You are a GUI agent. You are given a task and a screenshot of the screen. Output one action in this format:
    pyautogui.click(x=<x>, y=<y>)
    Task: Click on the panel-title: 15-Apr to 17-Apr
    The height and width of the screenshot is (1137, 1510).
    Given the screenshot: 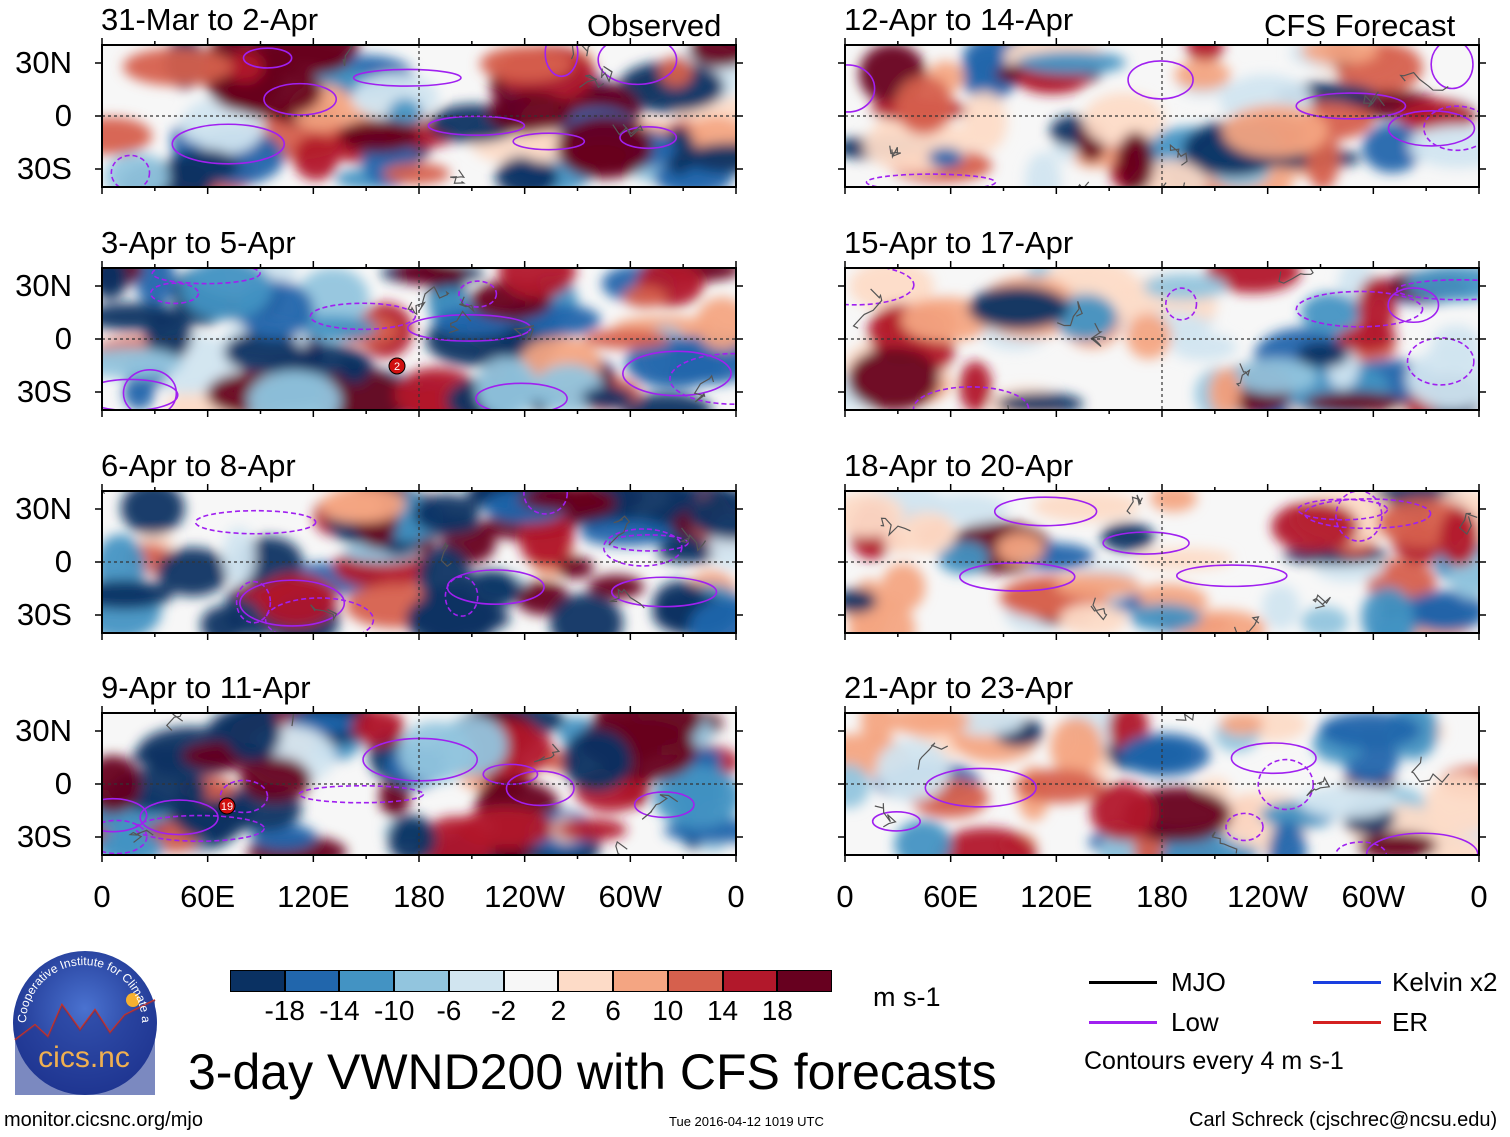 What is the action you would take?
    pyautogui.click(x=959, y=242)
    